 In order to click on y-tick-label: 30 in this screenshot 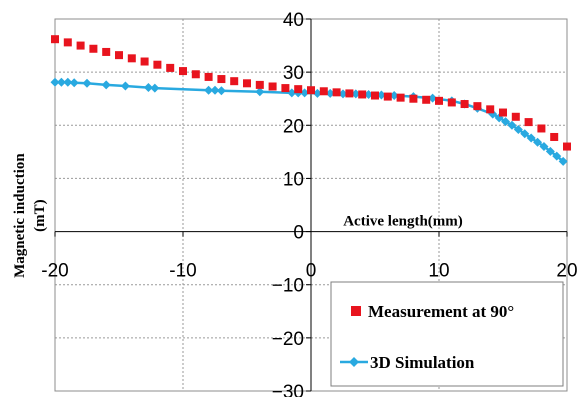, I will do `click(293, 73)`.